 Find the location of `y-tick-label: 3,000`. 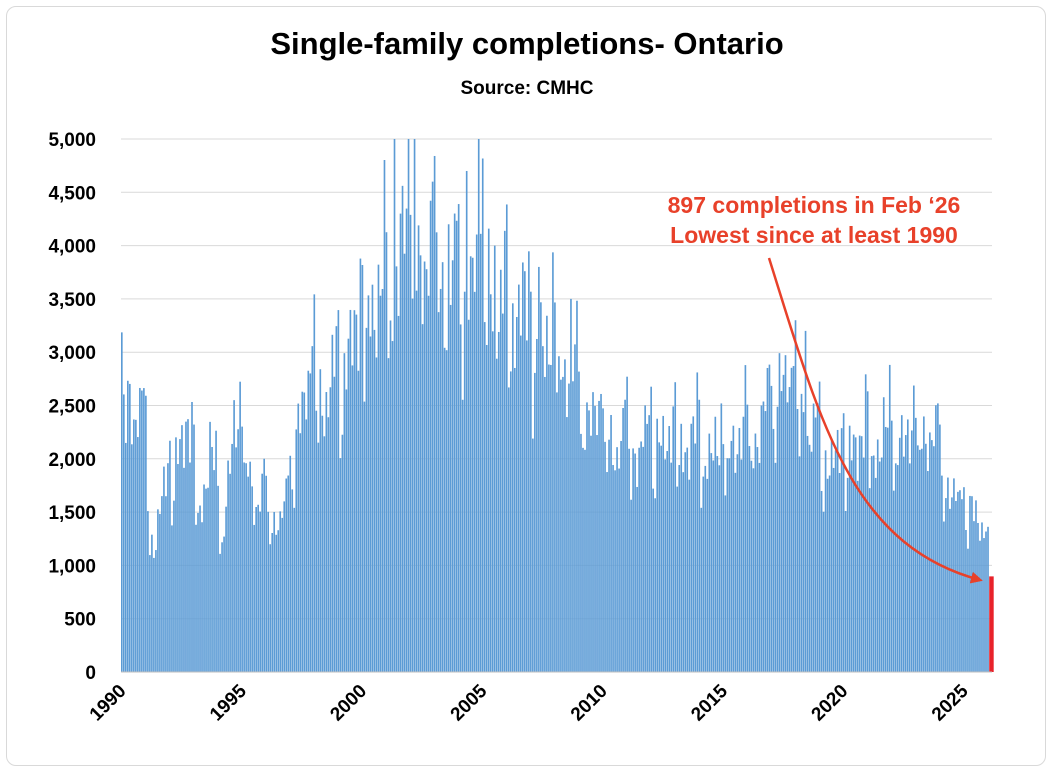

y-tick-label: 3,000 is located at coordinates (72, 353).